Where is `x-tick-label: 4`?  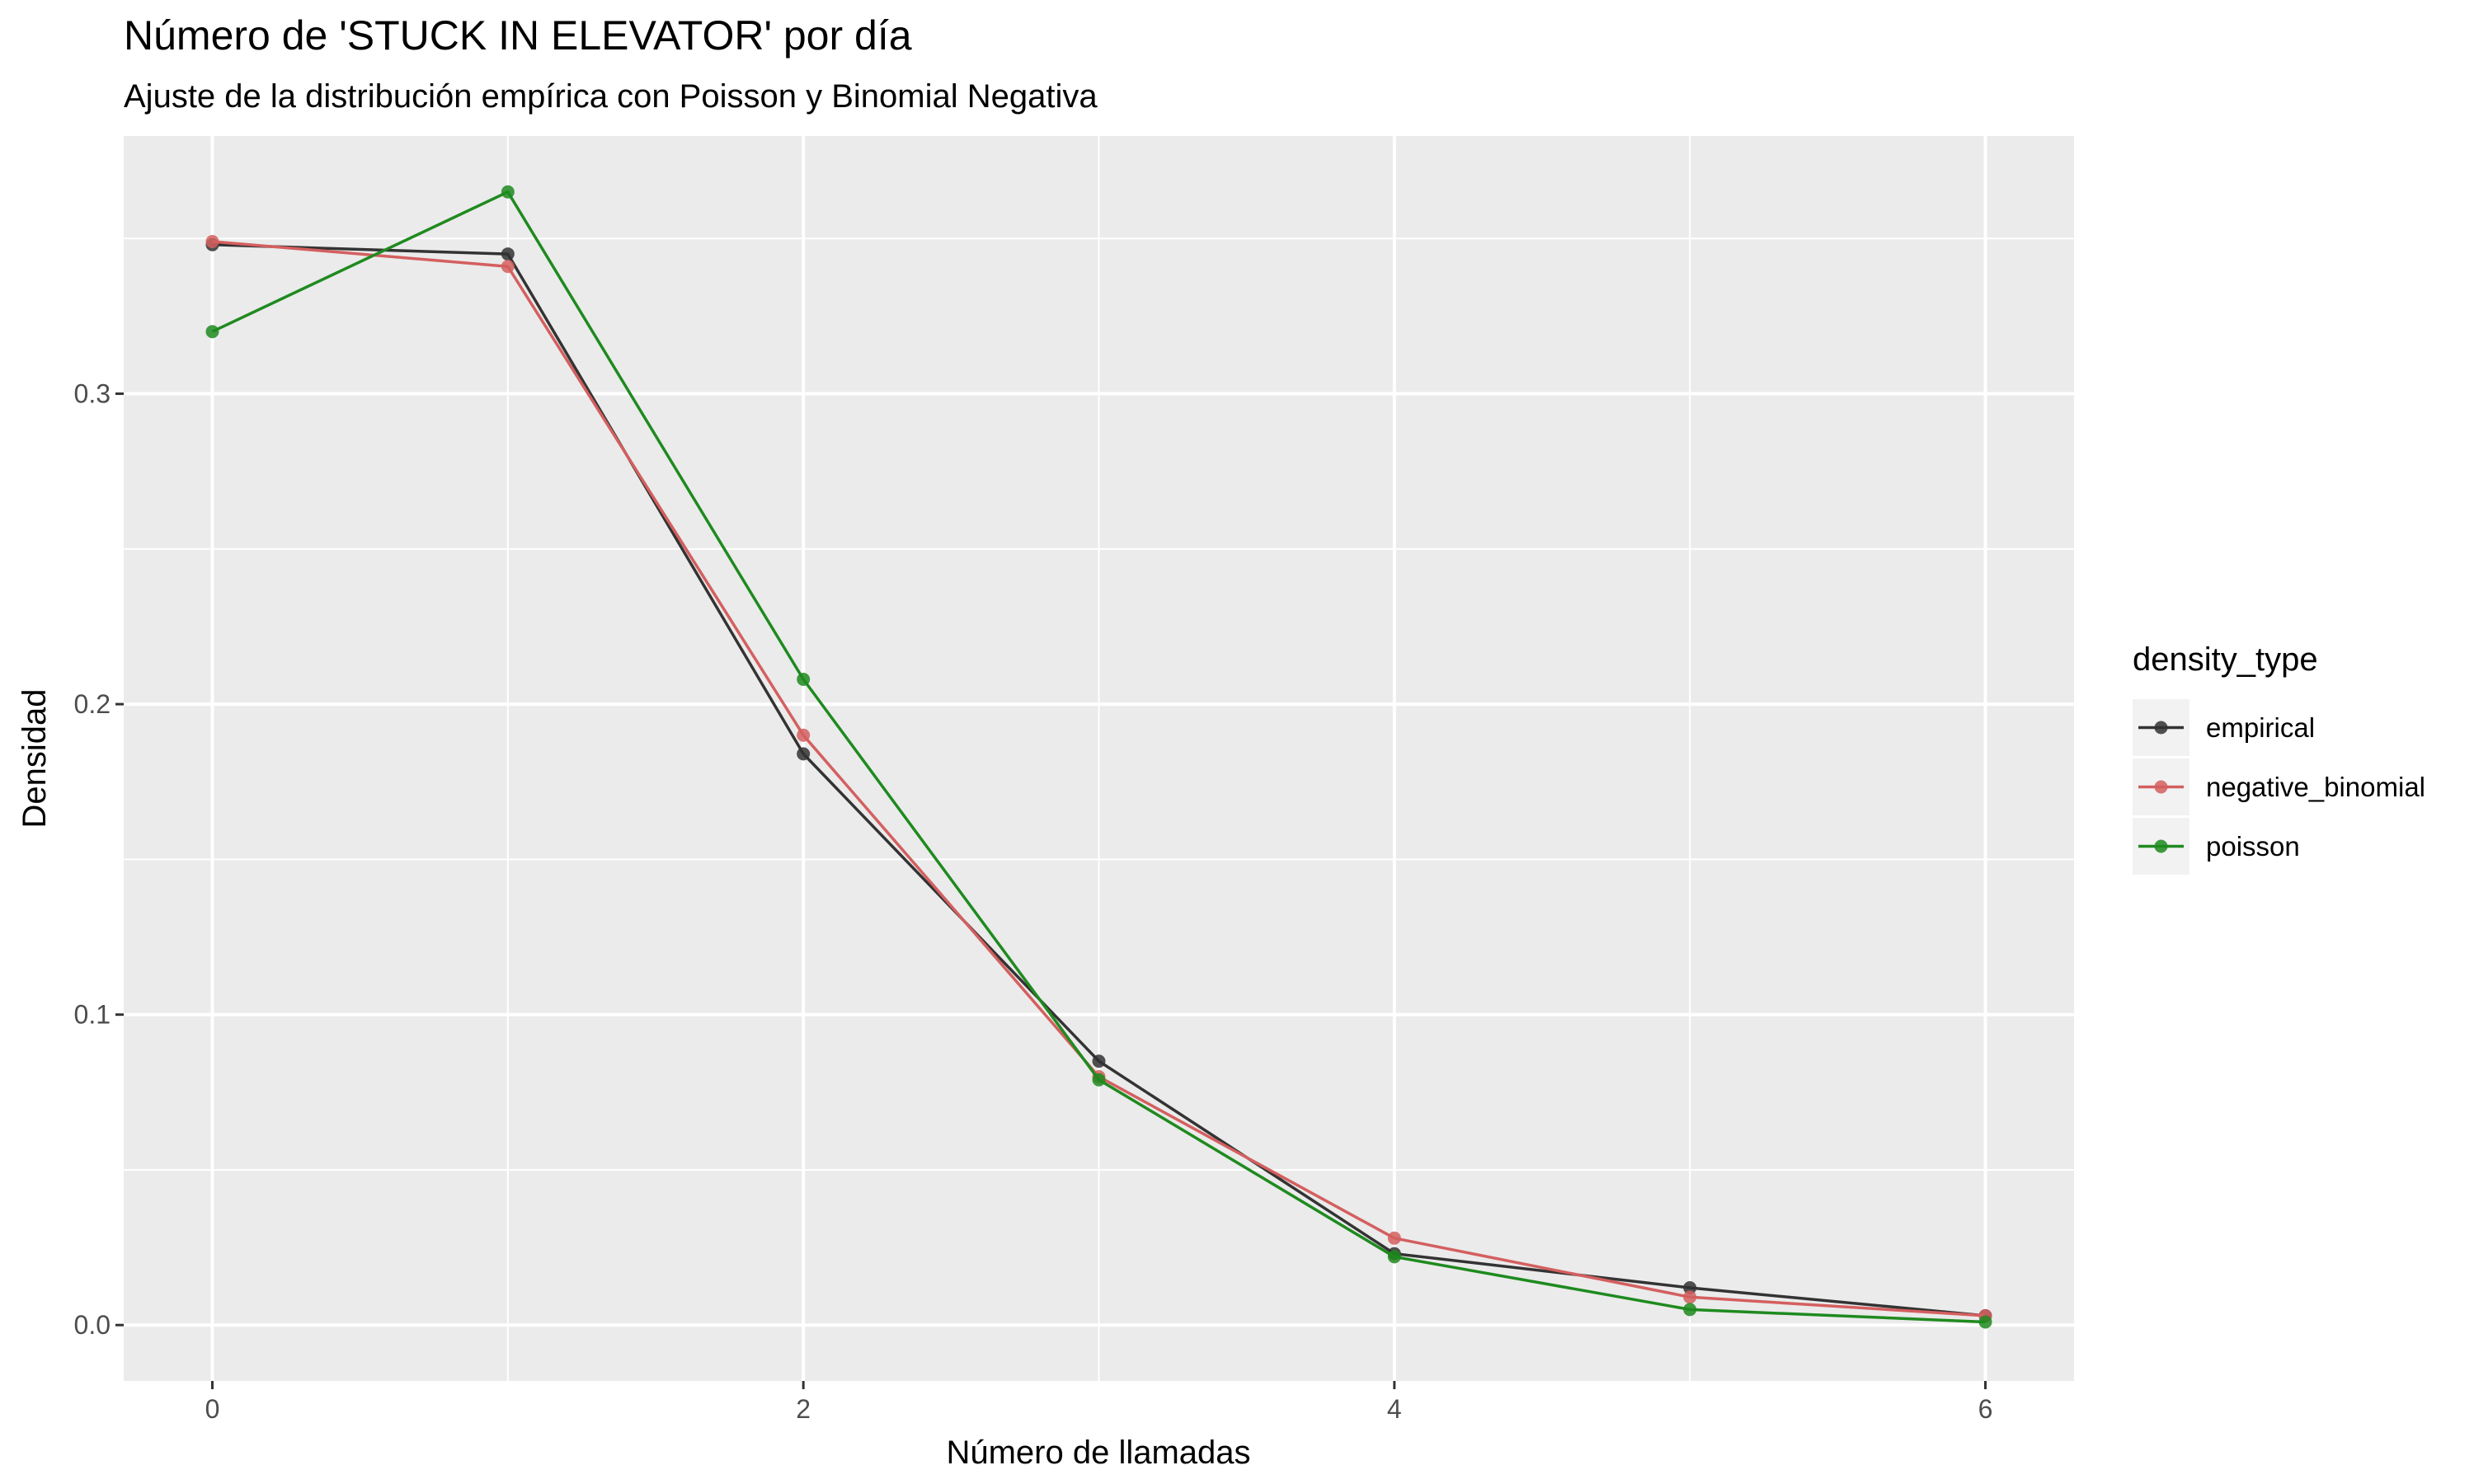
x-tick-label: 4 is located at coordinates (1394, 1409).